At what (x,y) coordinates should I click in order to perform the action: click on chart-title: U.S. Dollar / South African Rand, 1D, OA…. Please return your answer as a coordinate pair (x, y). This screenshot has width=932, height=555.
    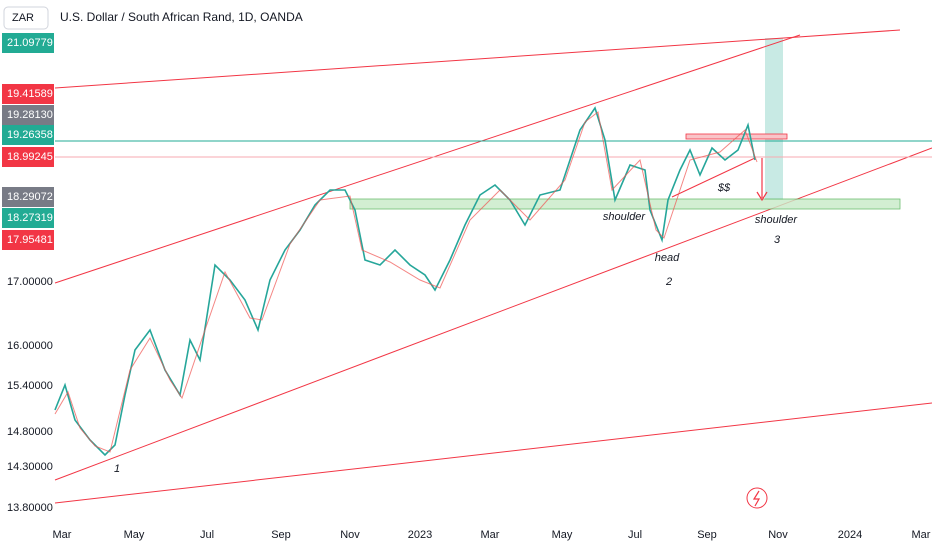
    Looking at the image, I should click on (181, 17).